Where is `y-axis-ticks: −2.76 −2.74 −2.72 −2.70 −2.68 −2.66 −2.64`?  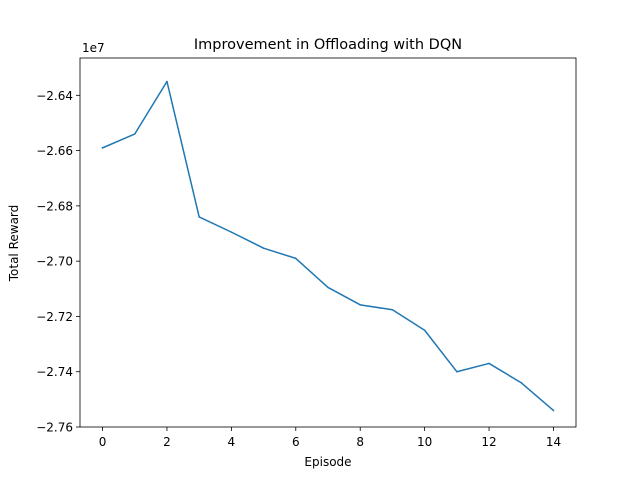 y-axis-ticks: −2.76 −2.74 −2.72 −2.70 −2.68 −2.66 −2.64 is located at coordinates (58, 262).